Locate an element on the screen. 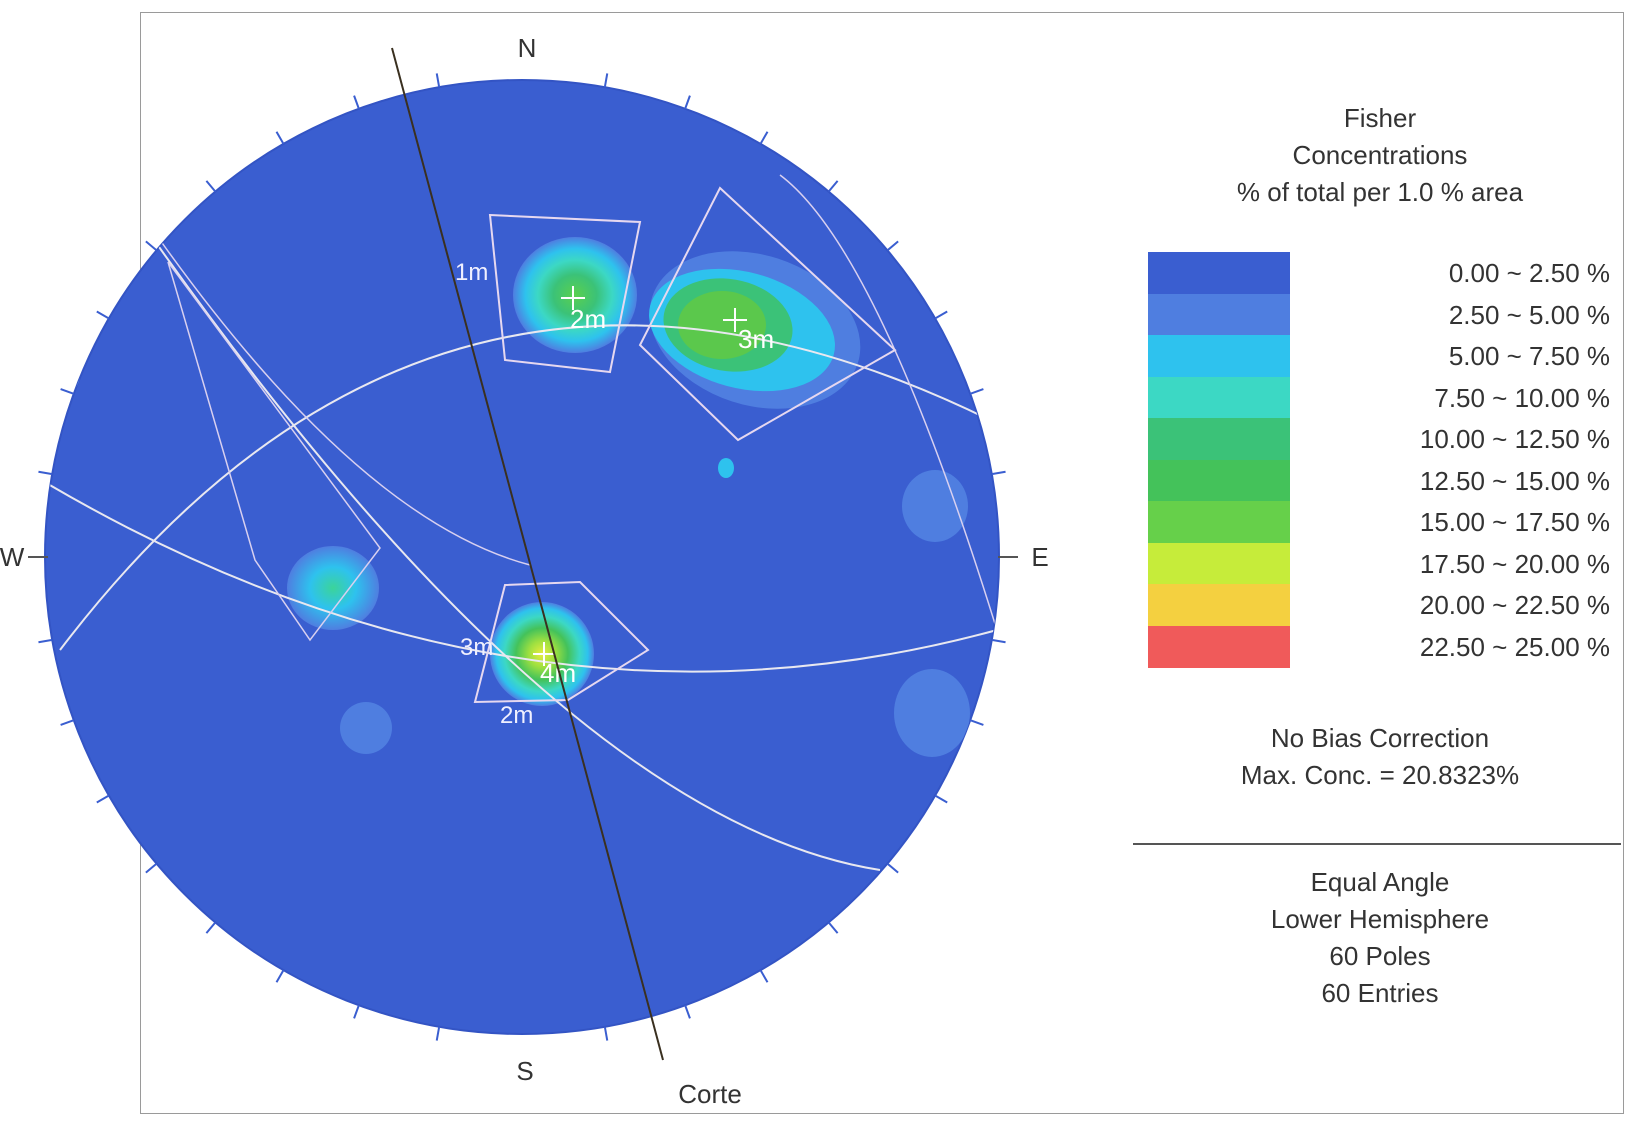 The image size is (1652, 1123). legend-range-label: 7.50 ~ 10.00 % is located at coordinates (1522, 397).